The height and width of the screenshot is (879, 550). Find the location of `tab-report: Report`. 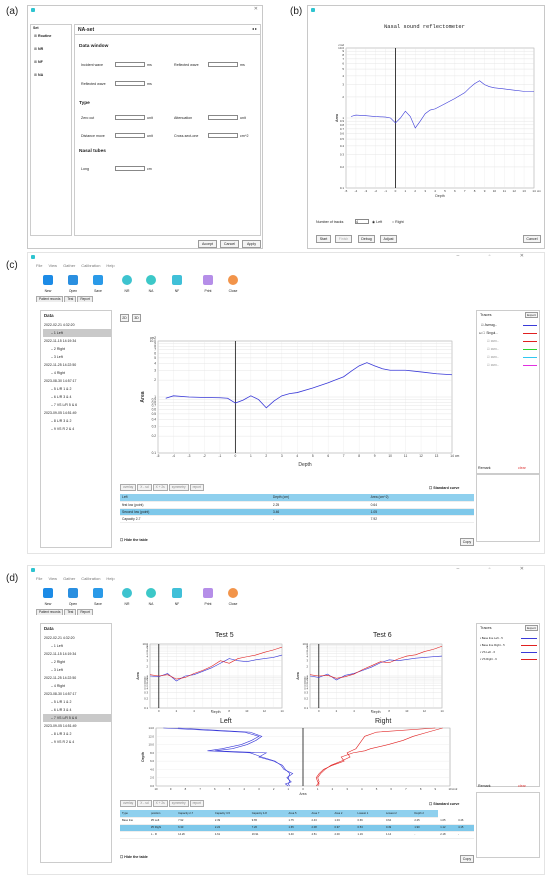

tab-report: Report is located at coordinates (85, 299).